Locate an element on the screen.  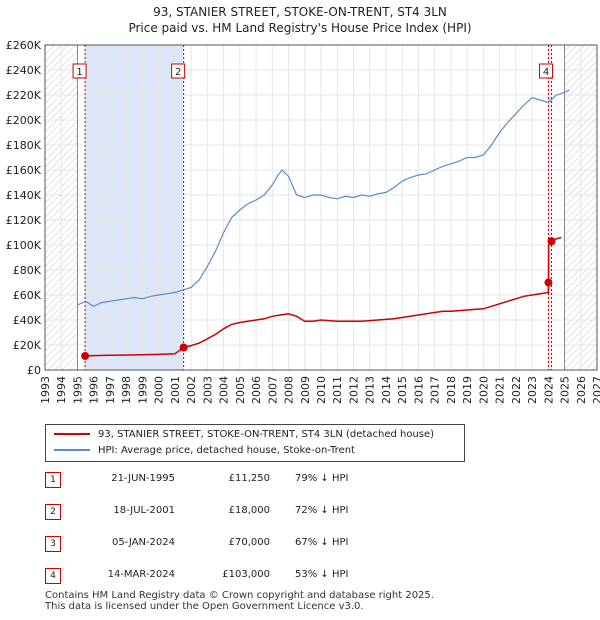
sale-price: £18,000 is located at coordinates (249, 510).